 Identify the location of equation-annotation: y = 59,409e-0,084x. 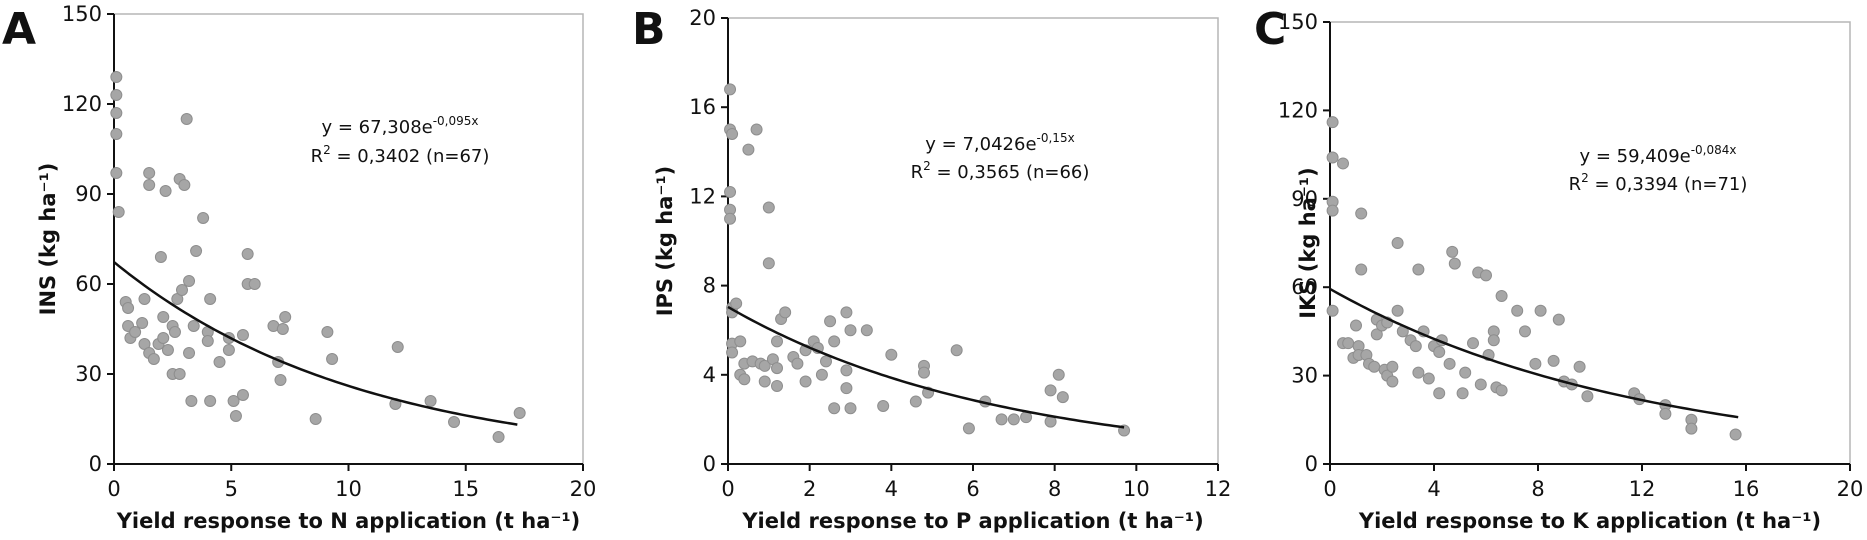
(1657, 155).